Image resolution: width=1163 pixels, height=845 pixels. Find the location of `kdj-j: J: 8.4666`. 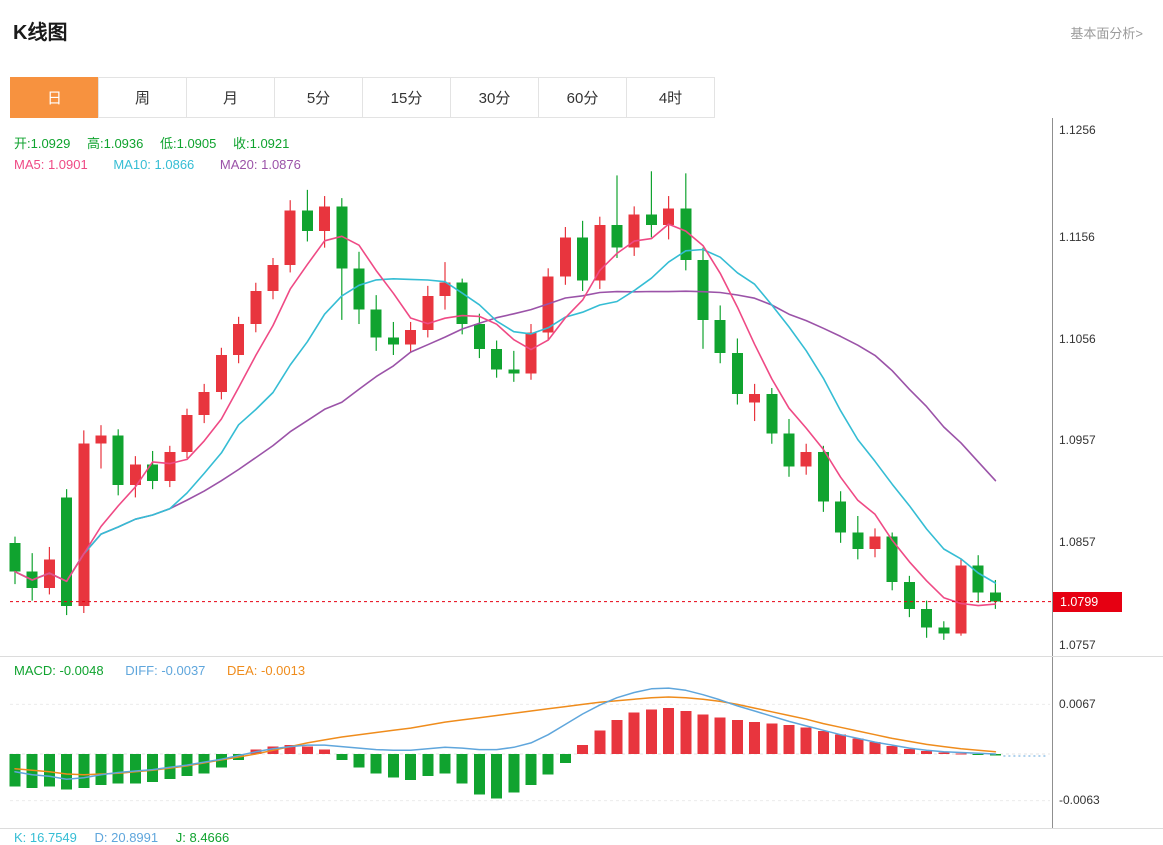

kdj-j: J: 8.4666 is located at coordinates (202, 837).